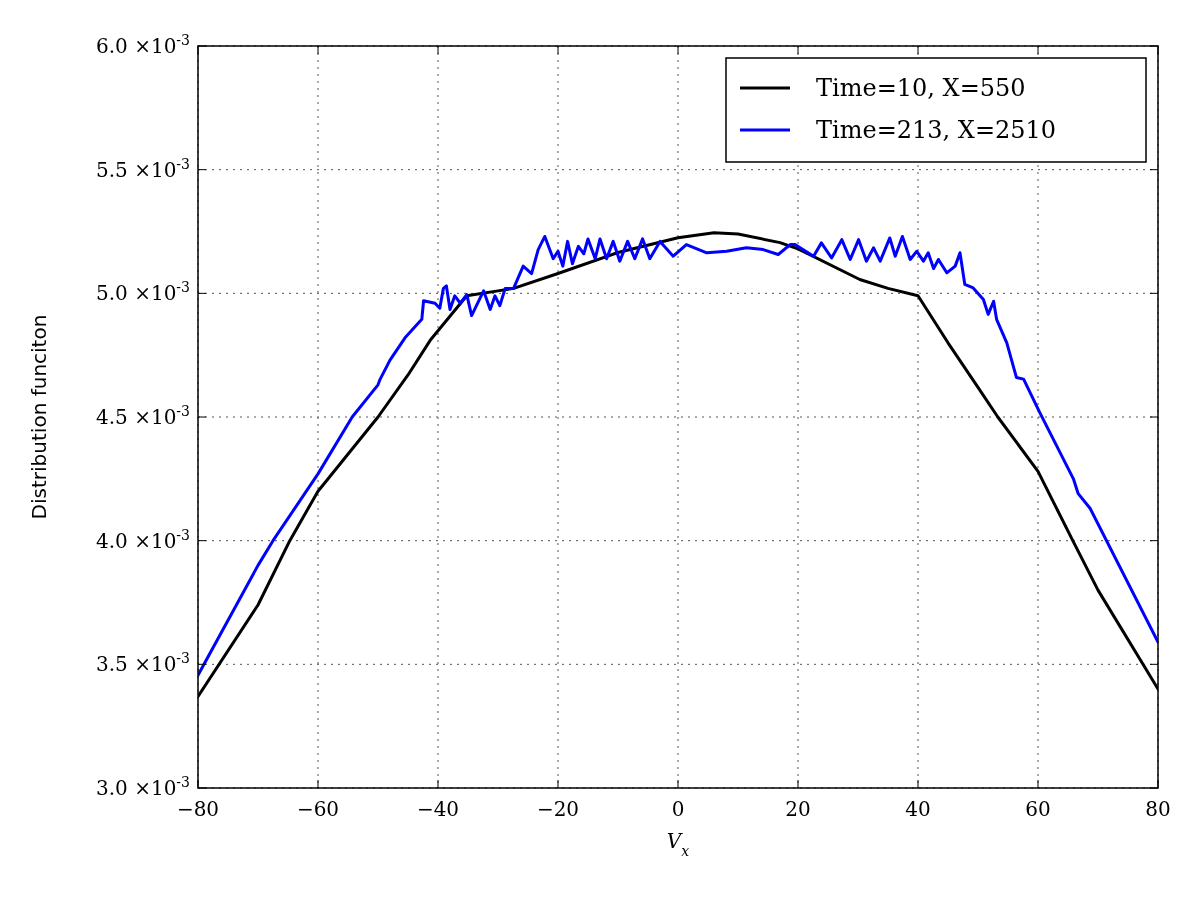  What do you see at coordinates (142, 539) in the screenshot?
I see `y-tick-label: 4.0 ×10$^{-3}$` at bounding box center [142, 539].